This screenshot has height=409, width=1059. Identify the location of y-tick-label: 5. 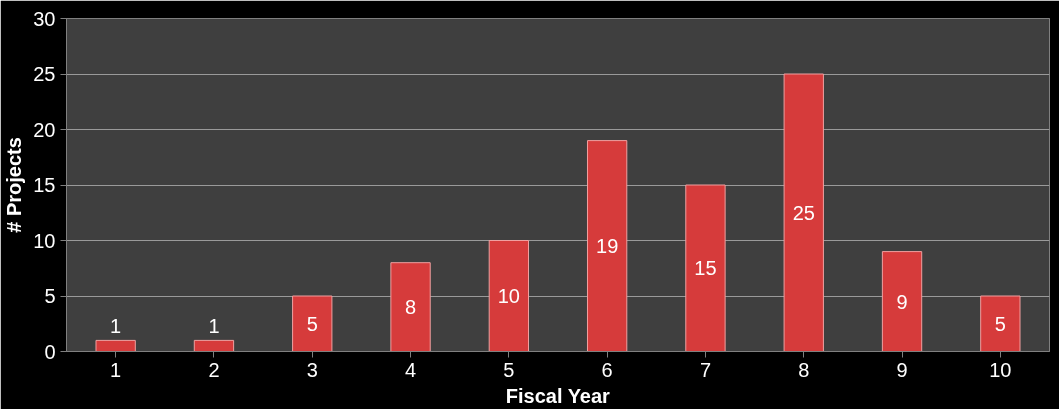
(50, 296).